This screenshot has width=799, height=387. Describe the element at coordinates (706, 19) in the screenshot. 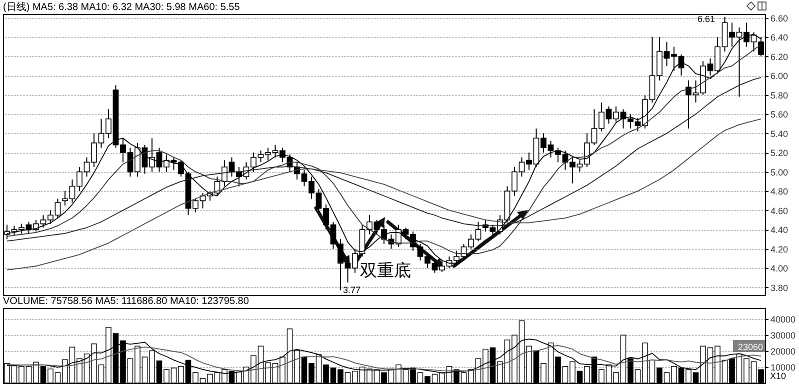

I see `annotation: 6.61` at that location.